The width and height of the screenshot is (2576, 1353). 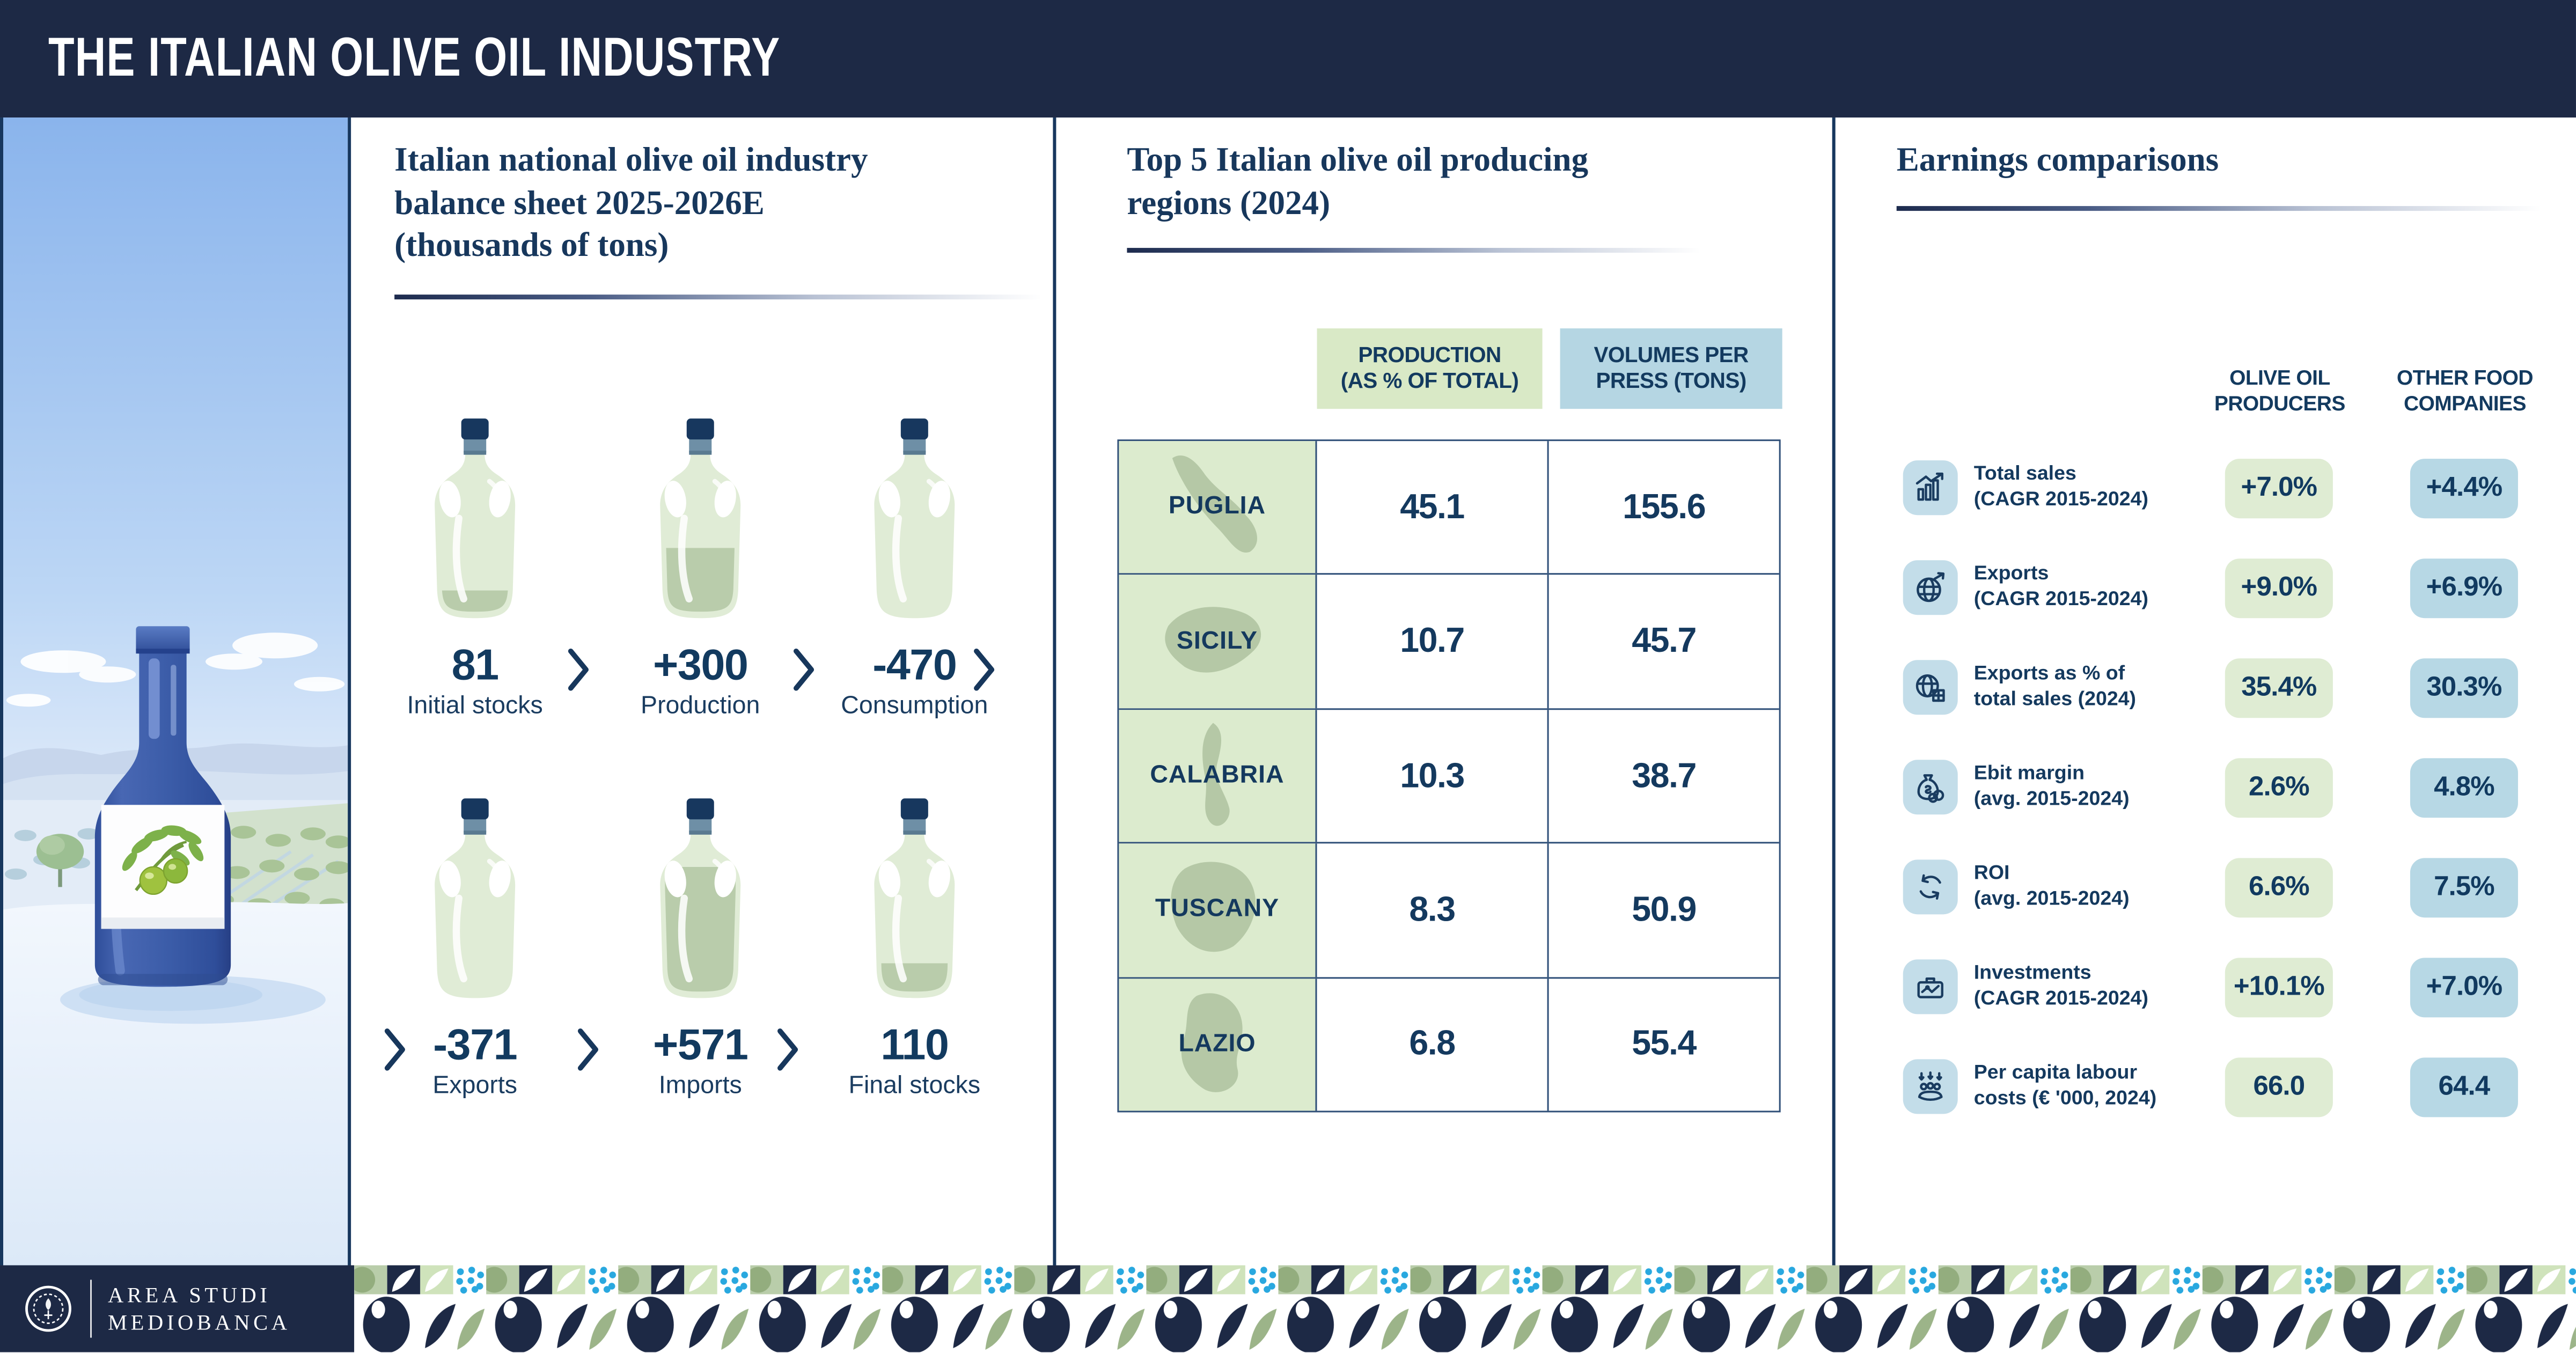 I want to click on olive-oil-producers-value: 6.6%, so click(x=2279, y=887).